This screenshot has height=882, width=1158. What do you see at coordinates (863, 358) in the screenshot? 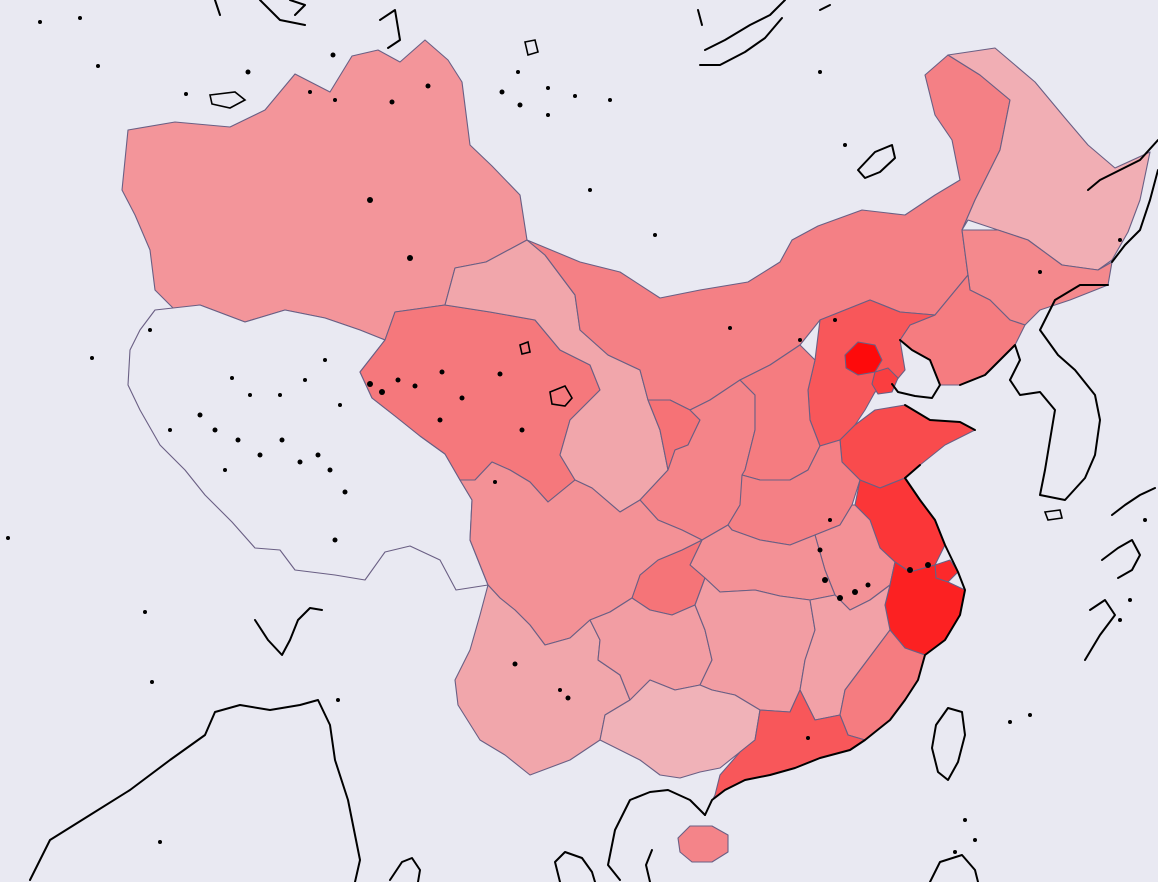
I see `region-beijing` at bounding box center [863, 358].